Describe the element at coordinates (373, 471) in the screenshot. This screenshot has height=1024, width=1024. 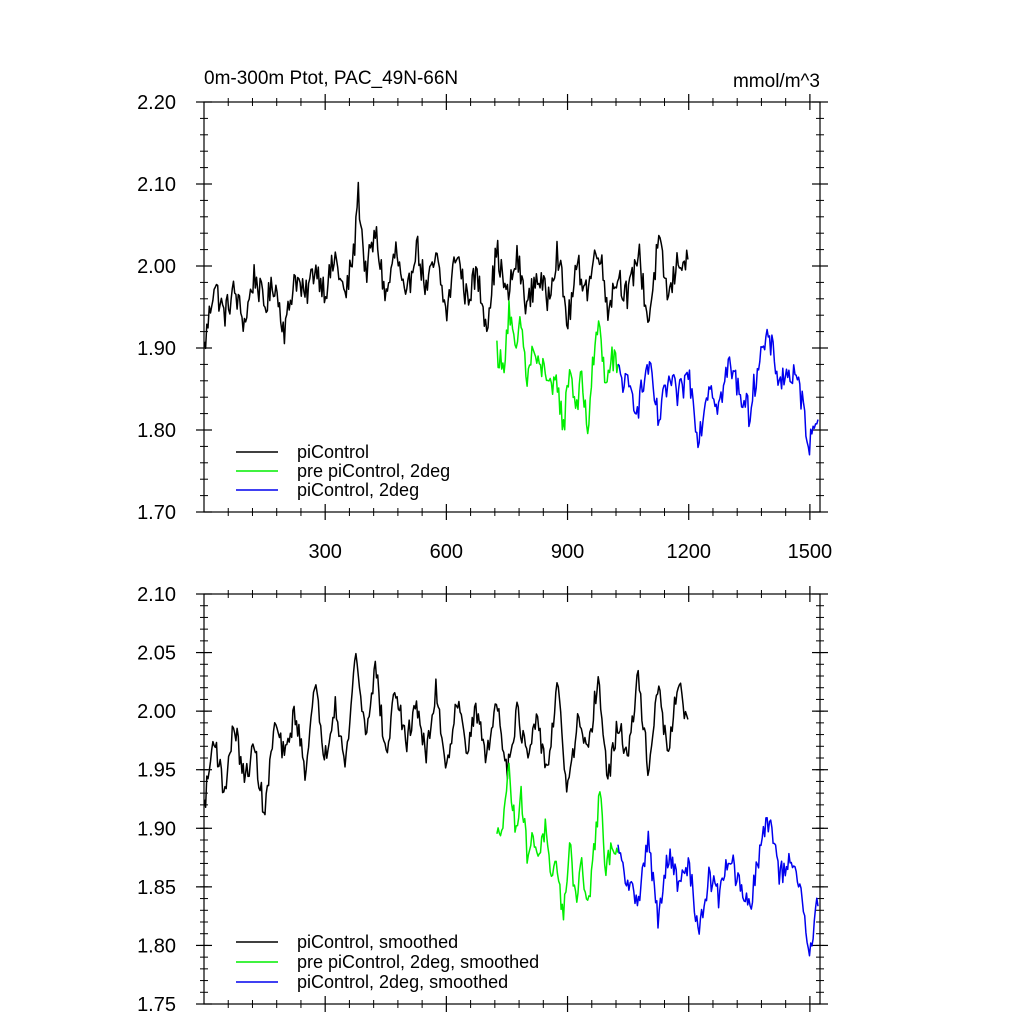
I see `legend-label: pre piControl, 2deg` at that location.